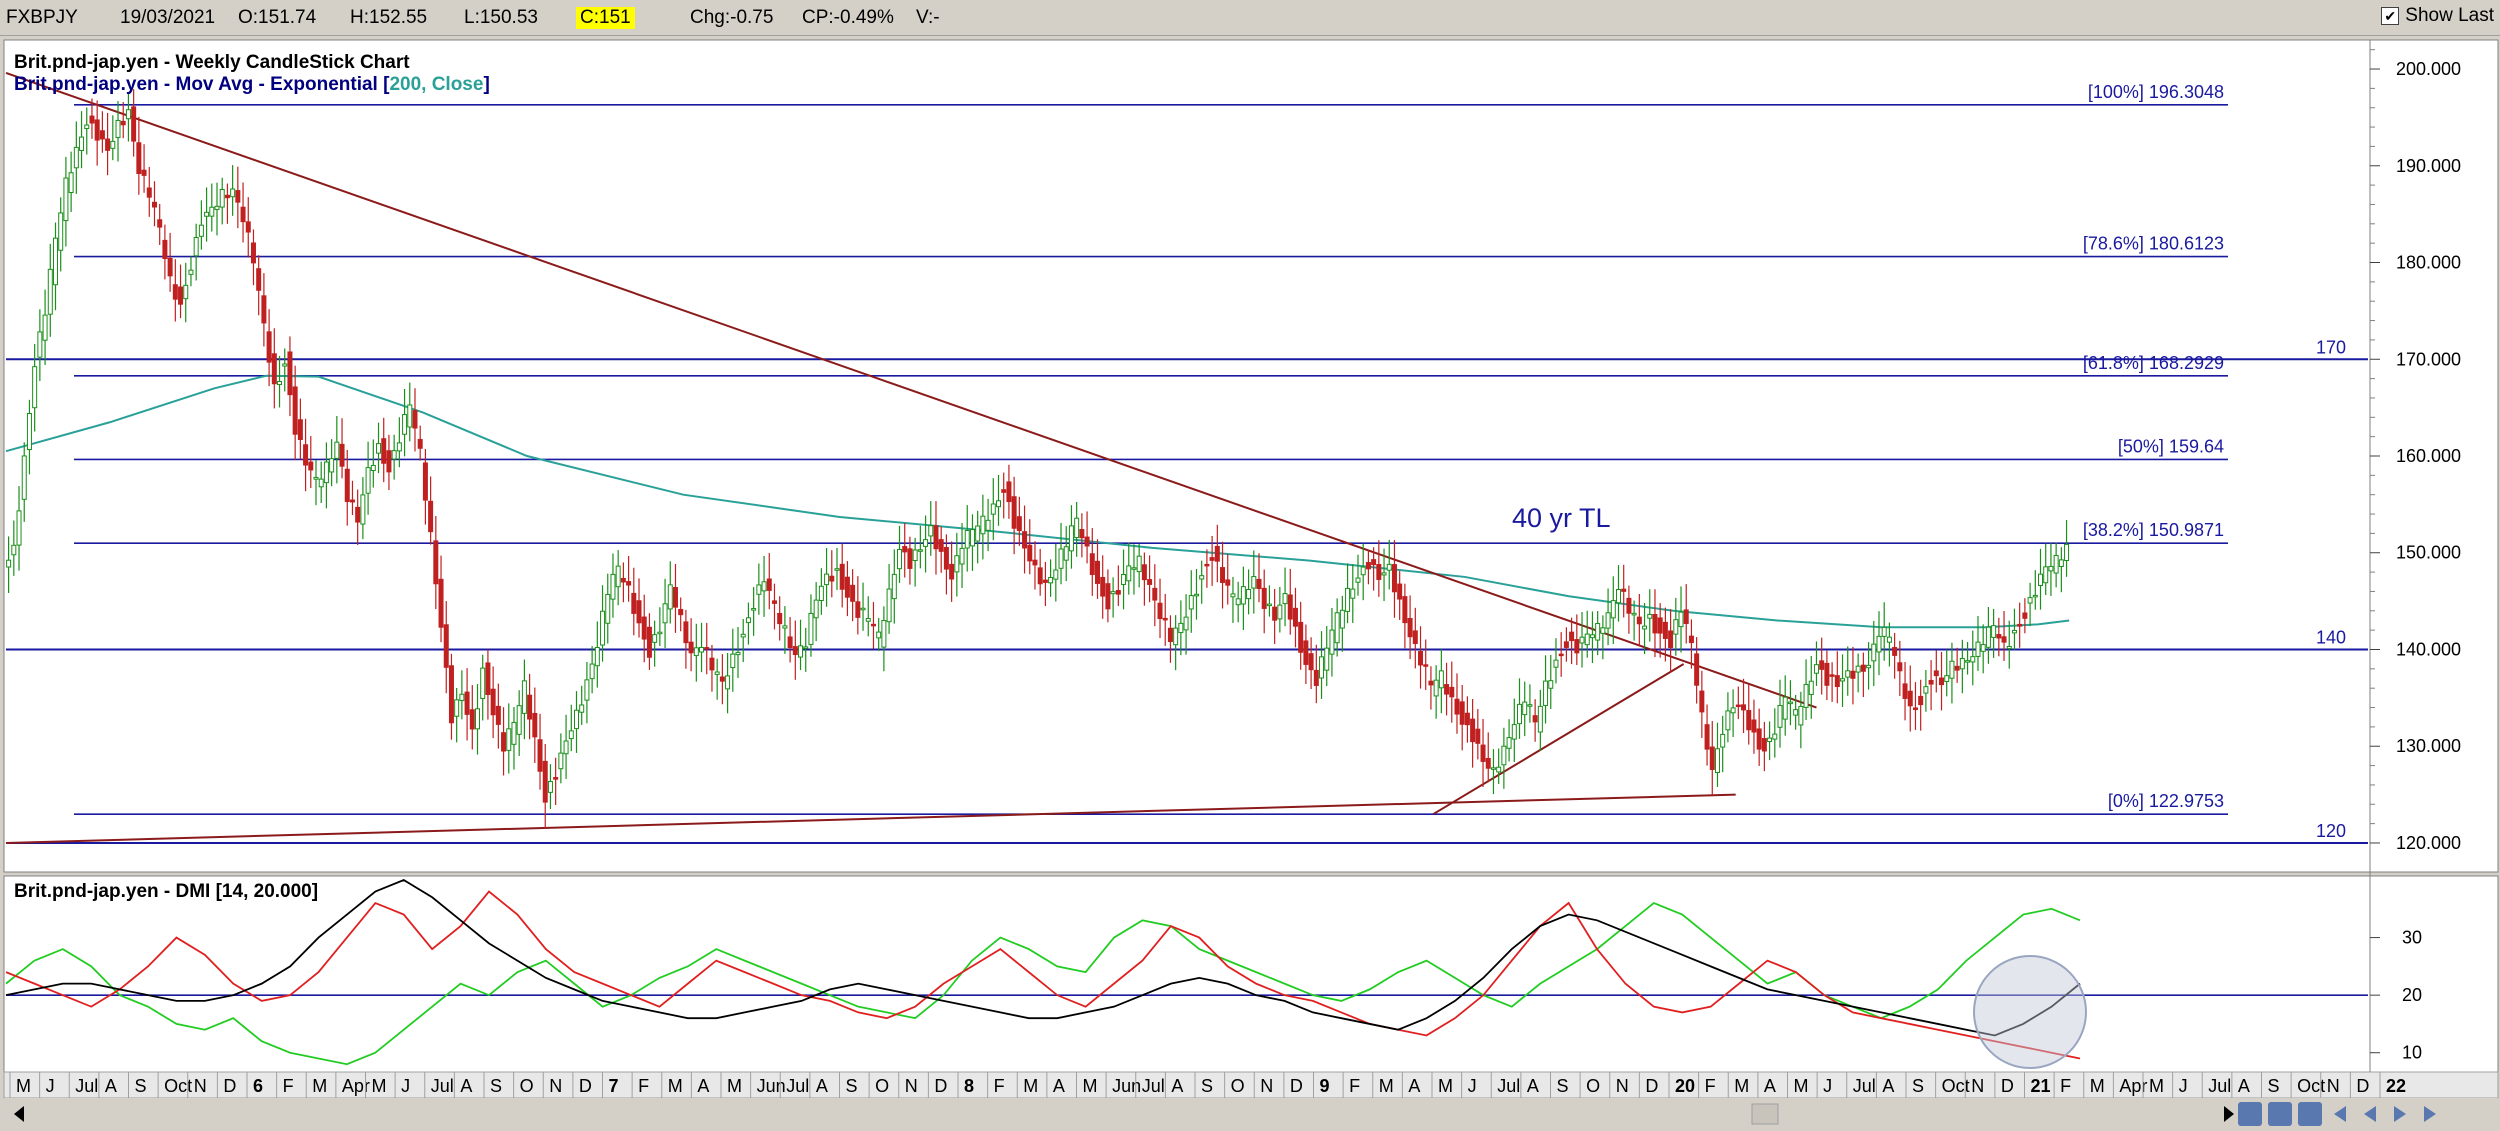 This screenshot has width=2500, height=1131. What do you see at coordinates (1251, 1114) in the screenshot?
I see `scrollbar-strip` at bounding box center [1251, 1114].